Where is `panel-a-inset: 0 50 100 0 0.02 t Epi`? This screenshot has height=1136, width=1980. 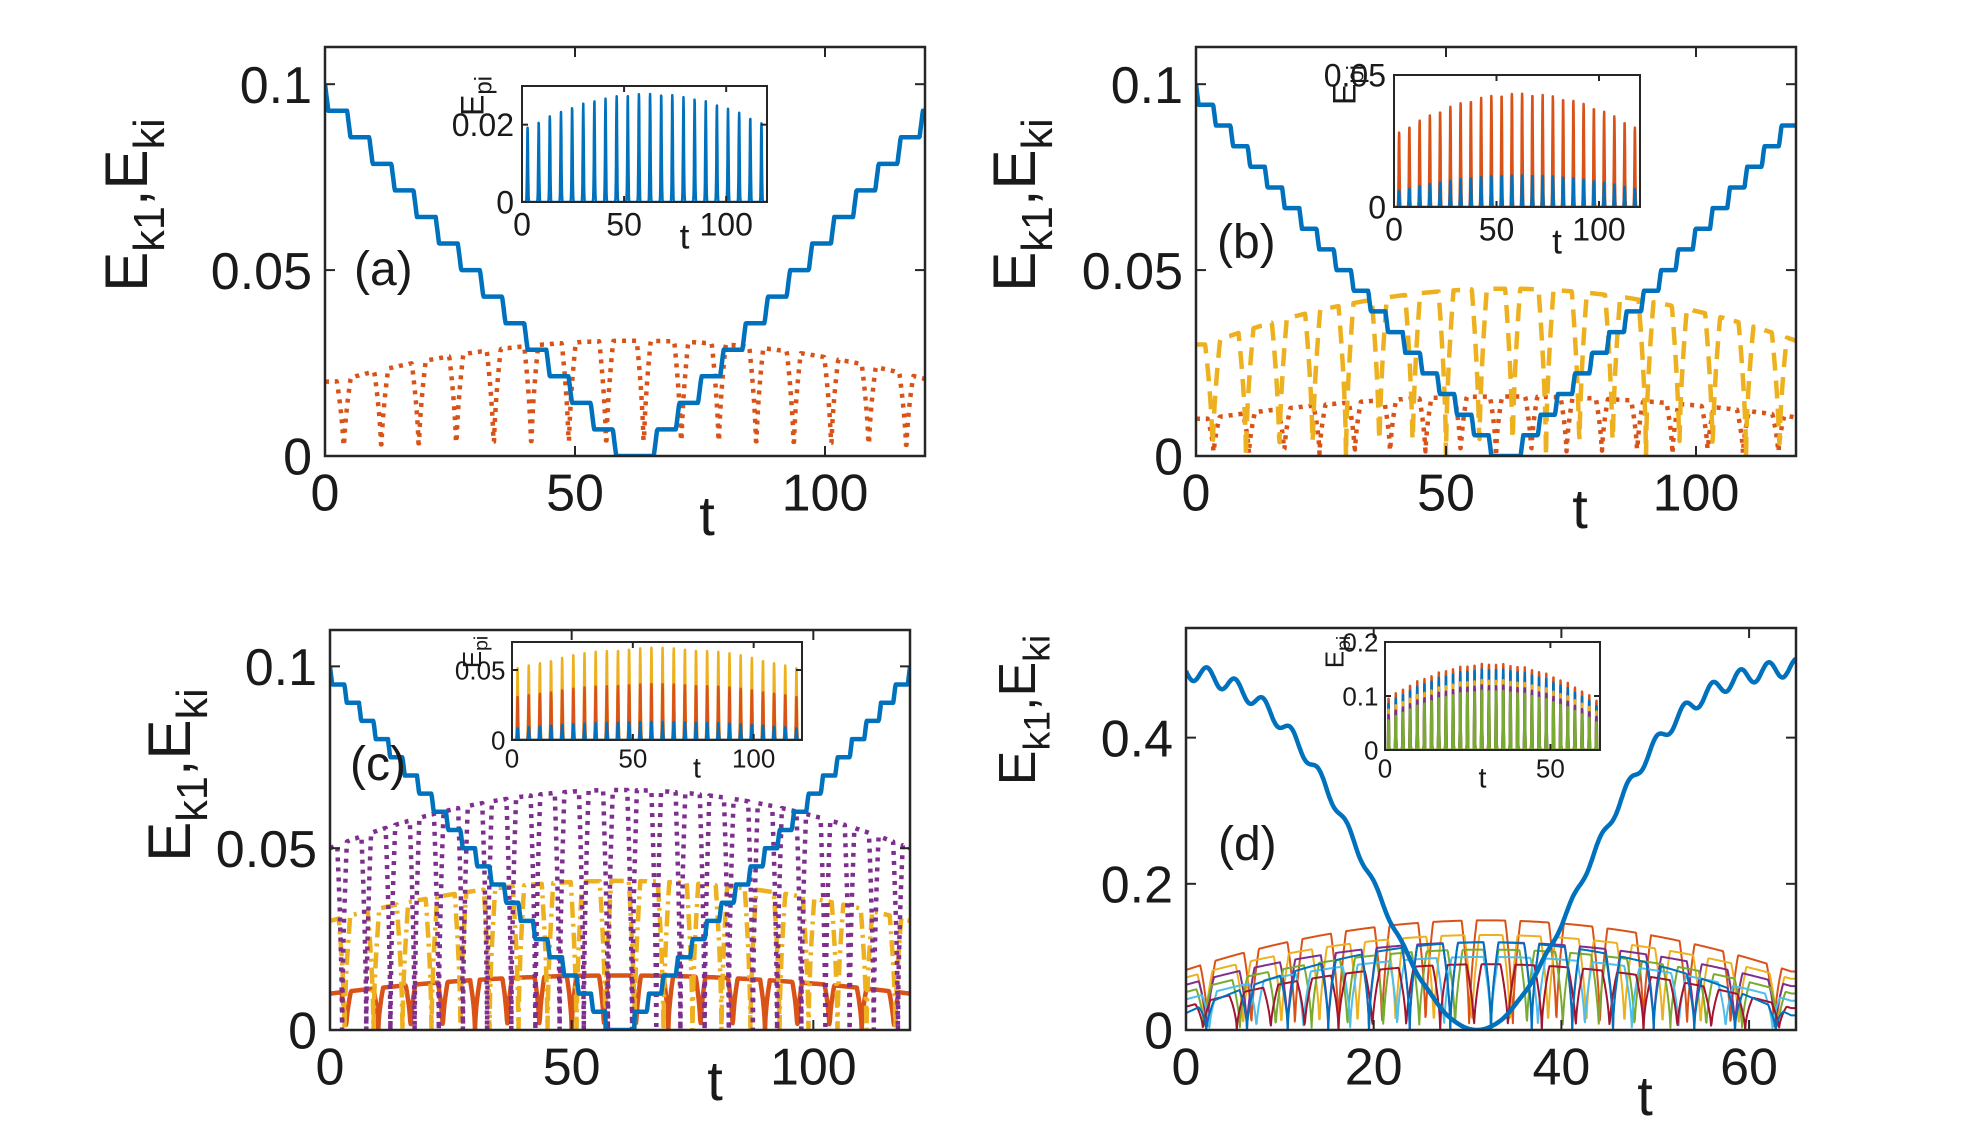
panel-a-inset: 0 50 100 0 0.02 t Epi is located at coordinates (610, 166).